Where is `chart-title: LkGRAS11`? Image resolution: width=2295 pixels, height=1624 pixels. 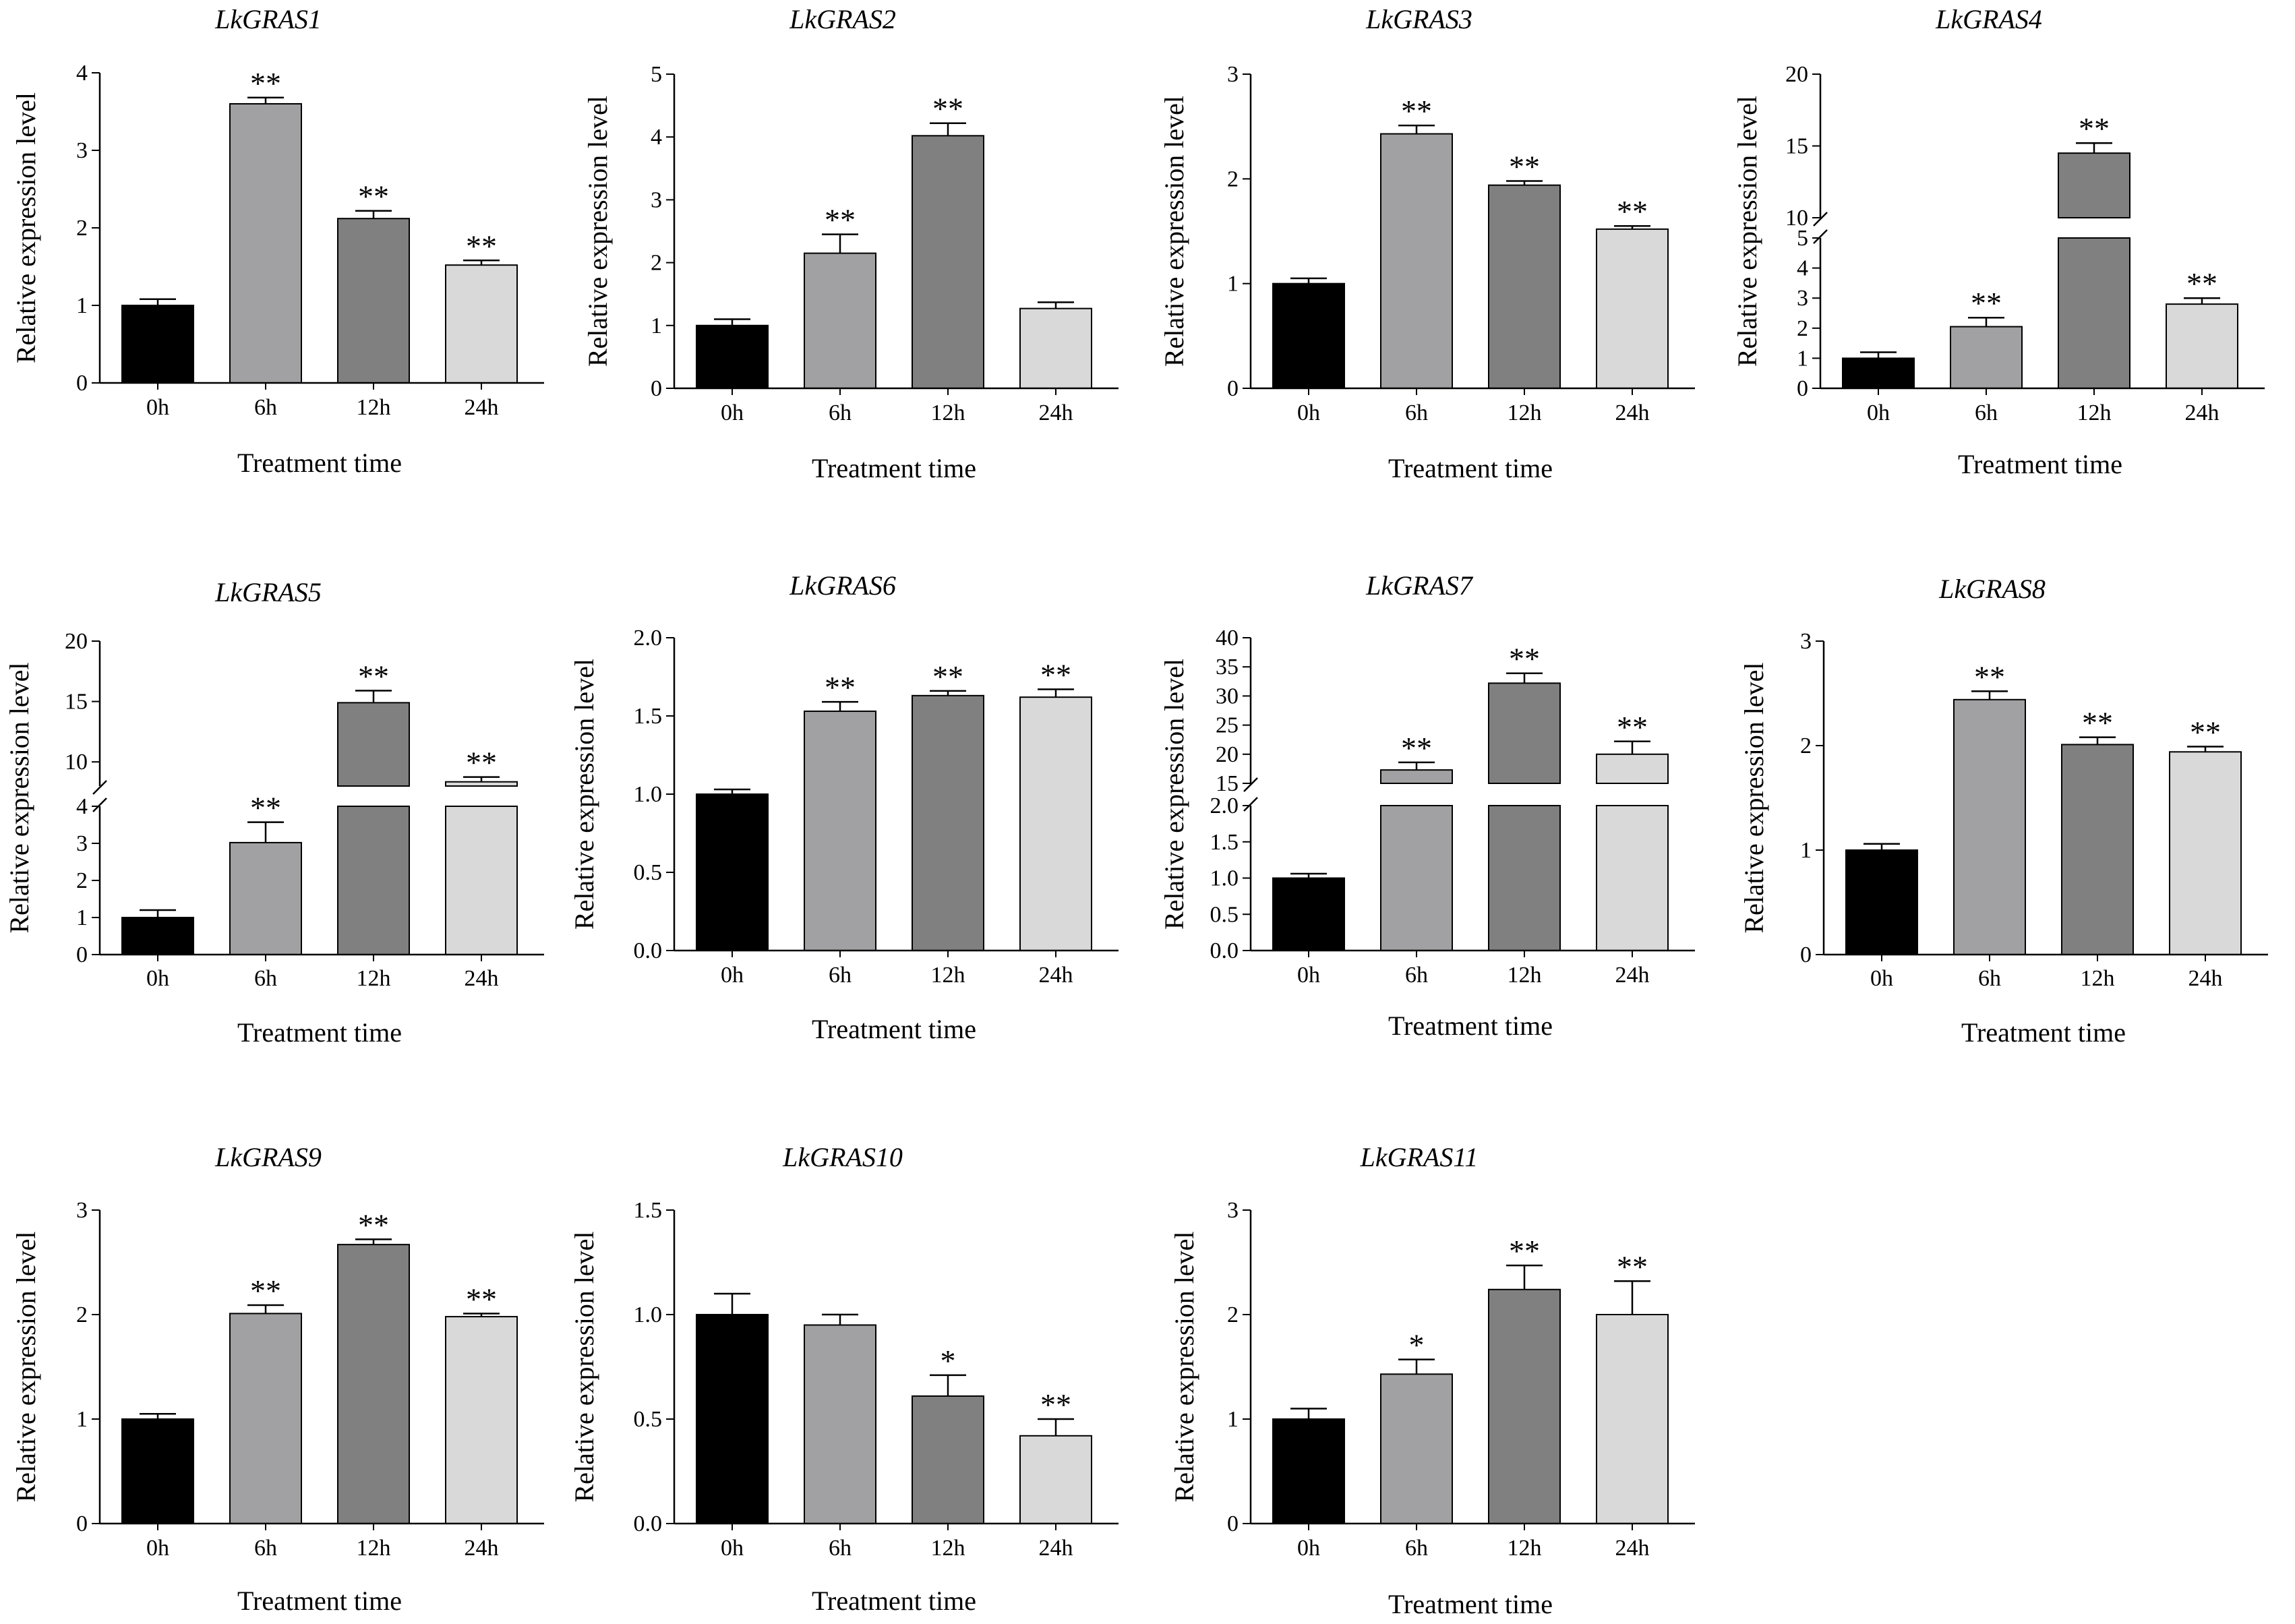 chart-title: LkGRAS11 is located at coordinates (1419, 1157).